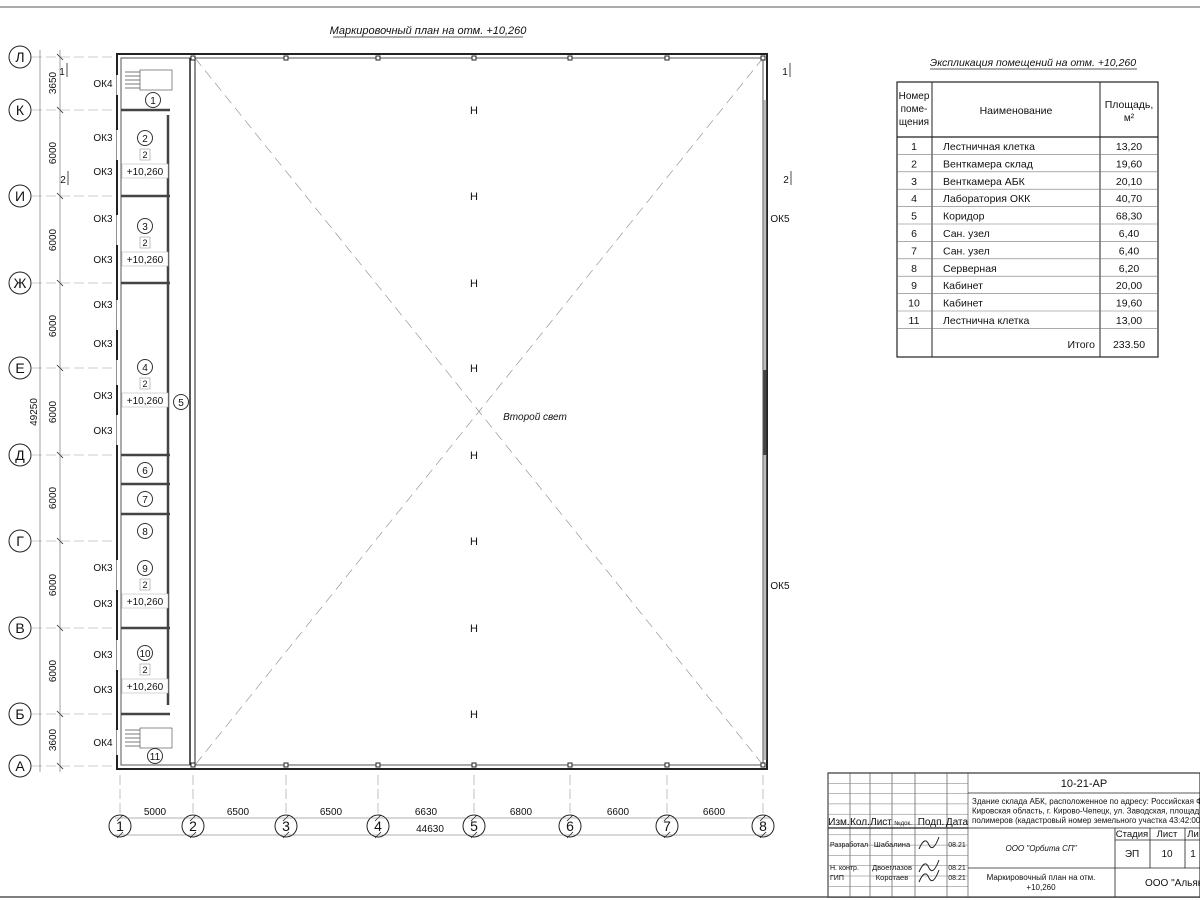  I want to click on row-axis-label: Ж, so click(20, 283).